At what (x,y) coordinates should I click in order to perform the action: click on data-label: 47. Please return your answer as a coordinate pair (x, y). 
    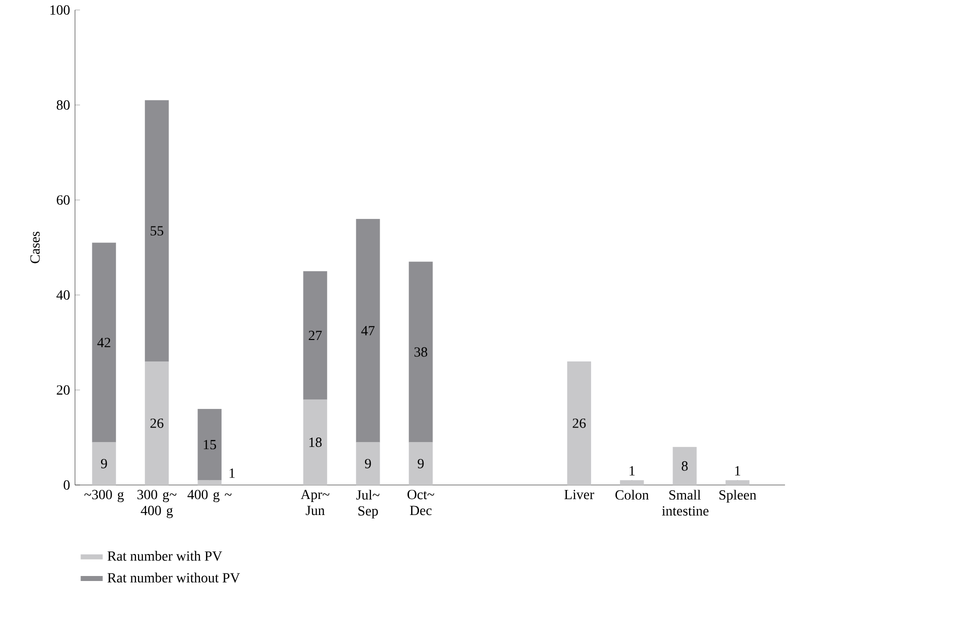
    Looking at the image, I should click on (368, 331).